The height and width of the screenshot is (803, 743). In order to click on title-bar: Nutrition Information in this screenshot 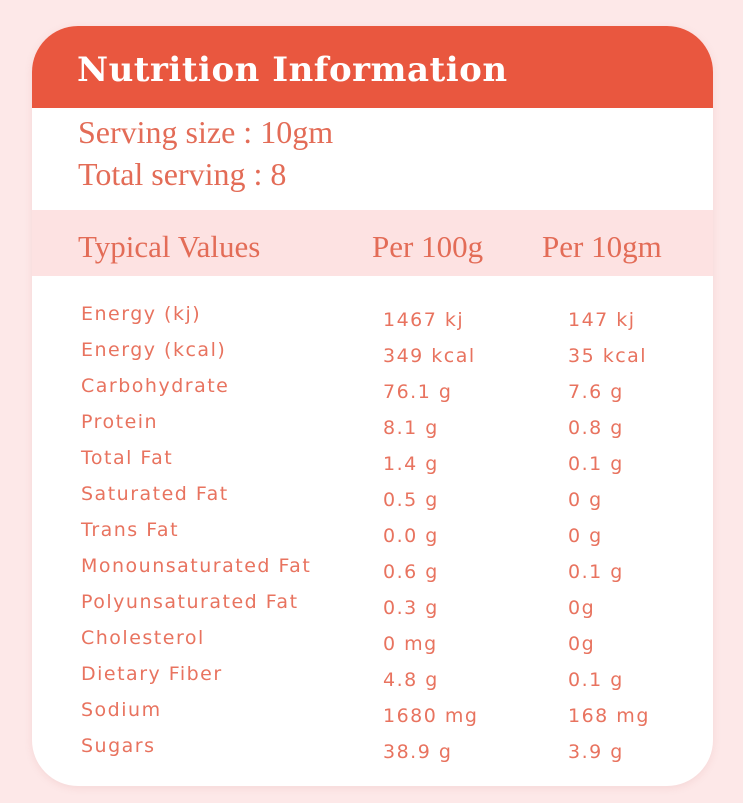, I will do `click(372, 67)`.